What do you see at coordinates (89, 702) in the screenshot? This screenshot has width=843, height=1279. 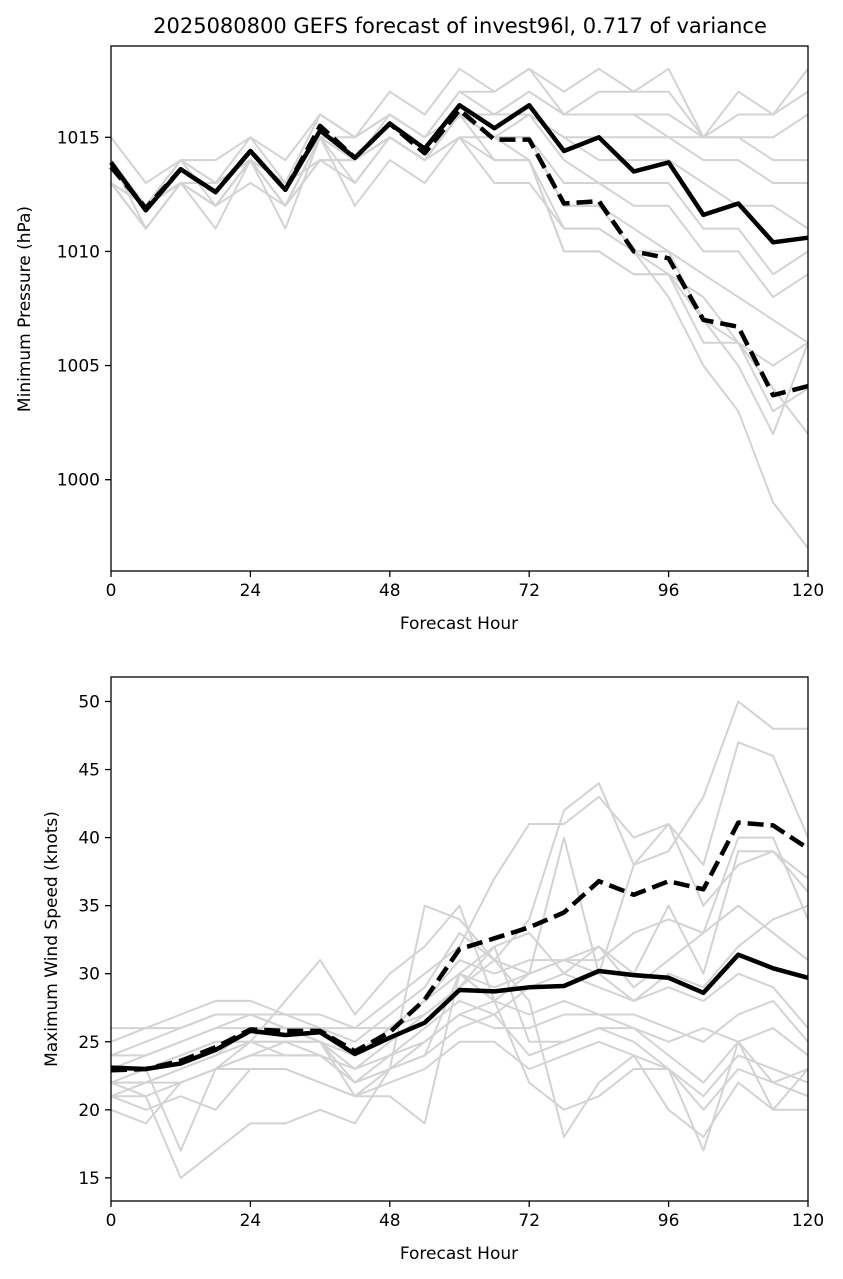 I see `y-tick-label: 50` at bounding box center [89, 702].